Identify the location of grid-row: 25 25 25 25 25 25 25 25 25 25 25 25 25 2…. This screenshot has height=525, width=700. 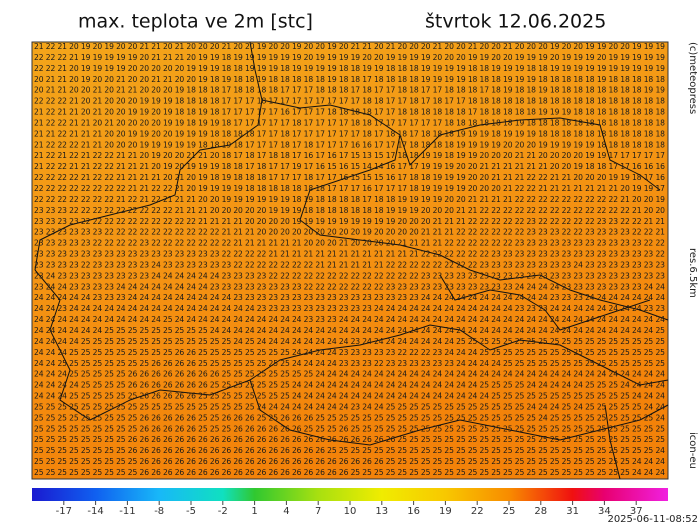
(349, 406).